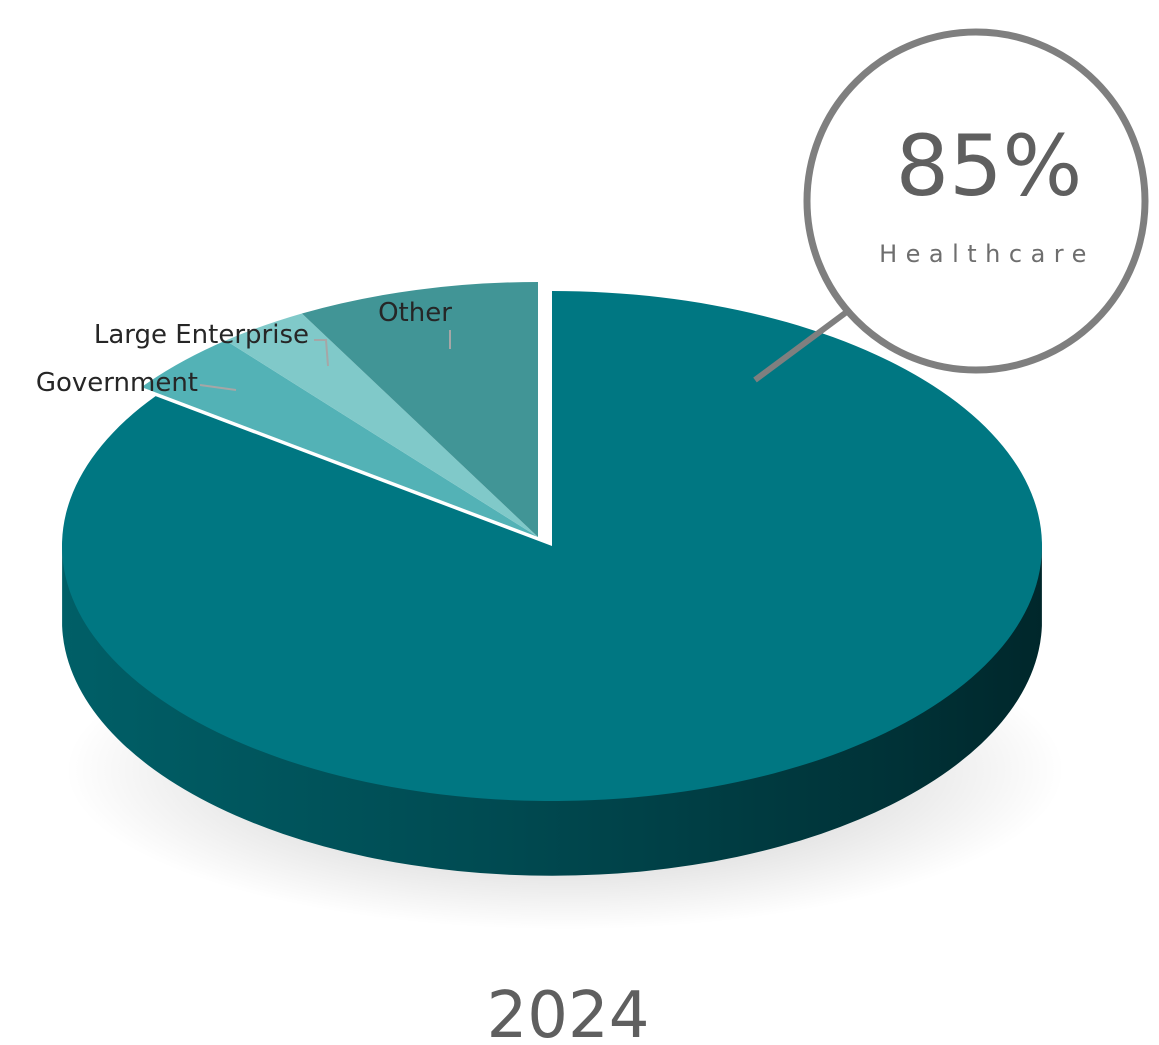 The height and width of the screenshot is (1045, 1159). Describe the element at coordinates (419, 409) in the screenshot. I see `pie-slice-other` at that location.